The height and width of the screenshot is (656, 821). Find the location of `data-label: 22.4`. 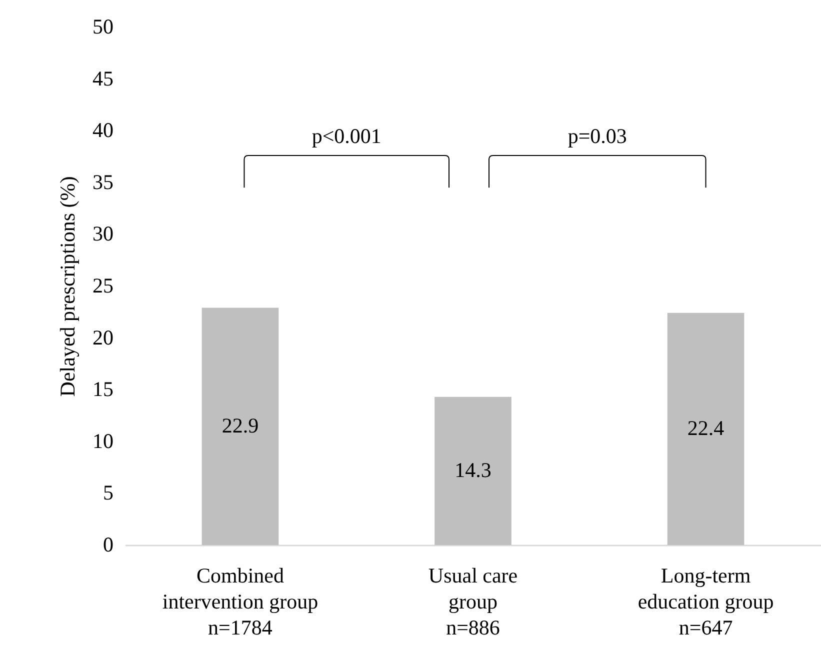

data-label: 22.4 is located at coordinates (706, 428).